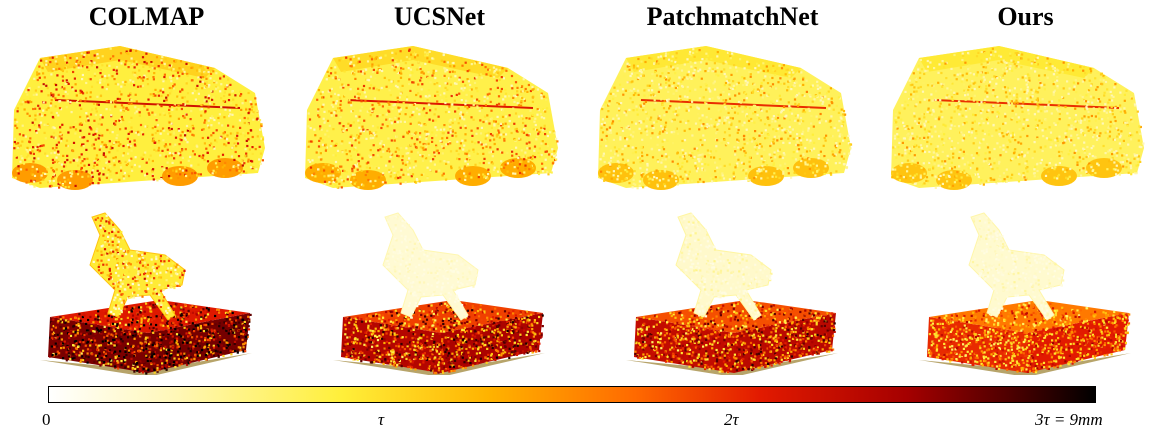 This screenshot has height=436, width=1172. I want to click on method-title: PatchmatchNet, so click(732, 16).